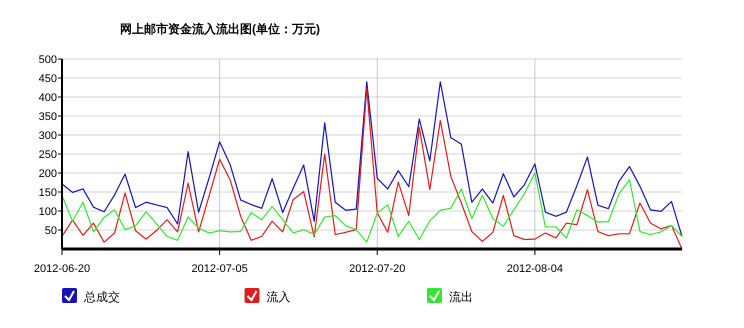 The image size is (744, 328). I want to click on legend-label: 流入, so click(278, 297).